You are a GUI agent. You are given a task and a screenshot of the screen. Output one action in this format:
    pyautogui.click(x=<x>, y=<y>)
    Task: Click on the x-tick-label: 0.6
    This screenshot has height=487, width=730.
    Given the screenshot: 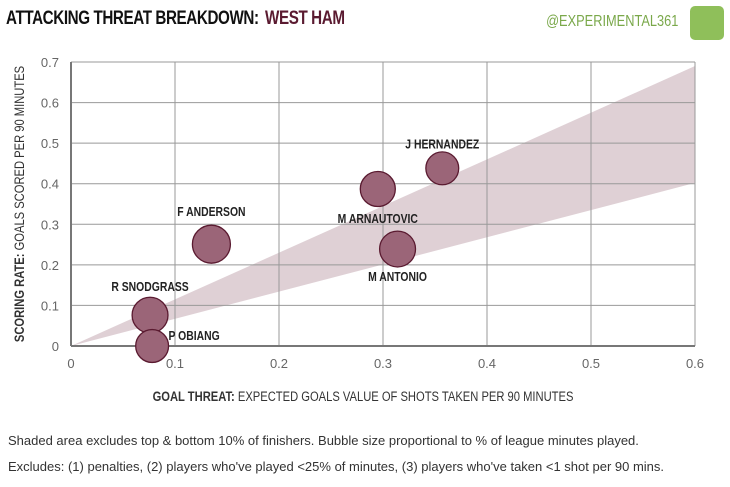 What is the action you would take?
    pyautogui.click(x=695, y=363)
    